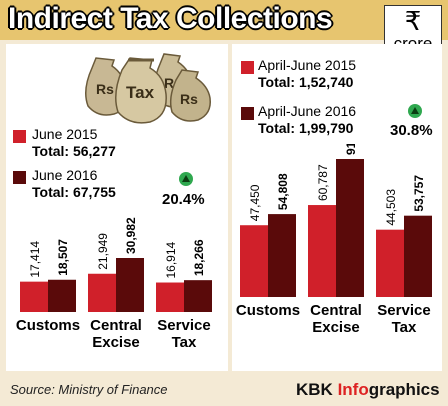 This screenshot has height=406, width=448. Describe the element at coordinates (183, 199) in the screenshot. I see `growth-value: 20.4%` at that location.